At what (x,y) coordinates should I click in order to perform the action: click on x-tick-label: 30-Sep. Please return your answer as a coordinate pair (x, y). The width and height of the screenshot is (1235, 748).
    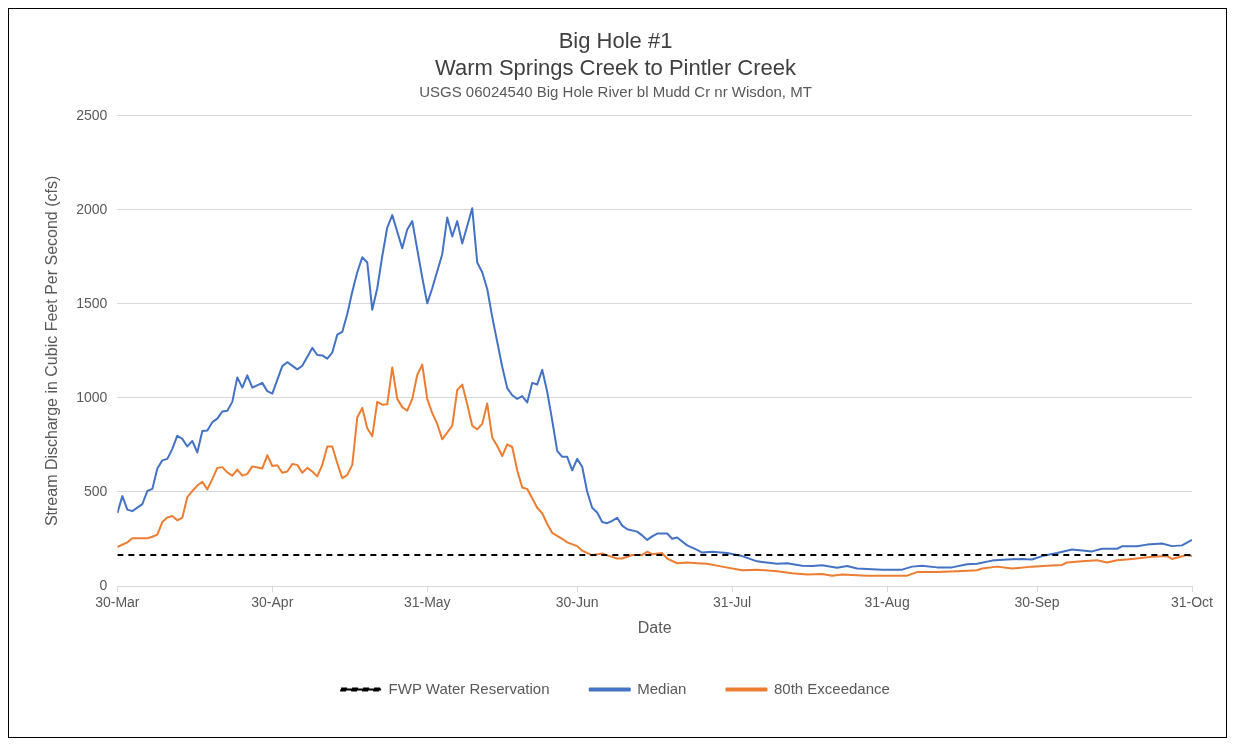
    Looking at the image, I should click on (1037, 602).